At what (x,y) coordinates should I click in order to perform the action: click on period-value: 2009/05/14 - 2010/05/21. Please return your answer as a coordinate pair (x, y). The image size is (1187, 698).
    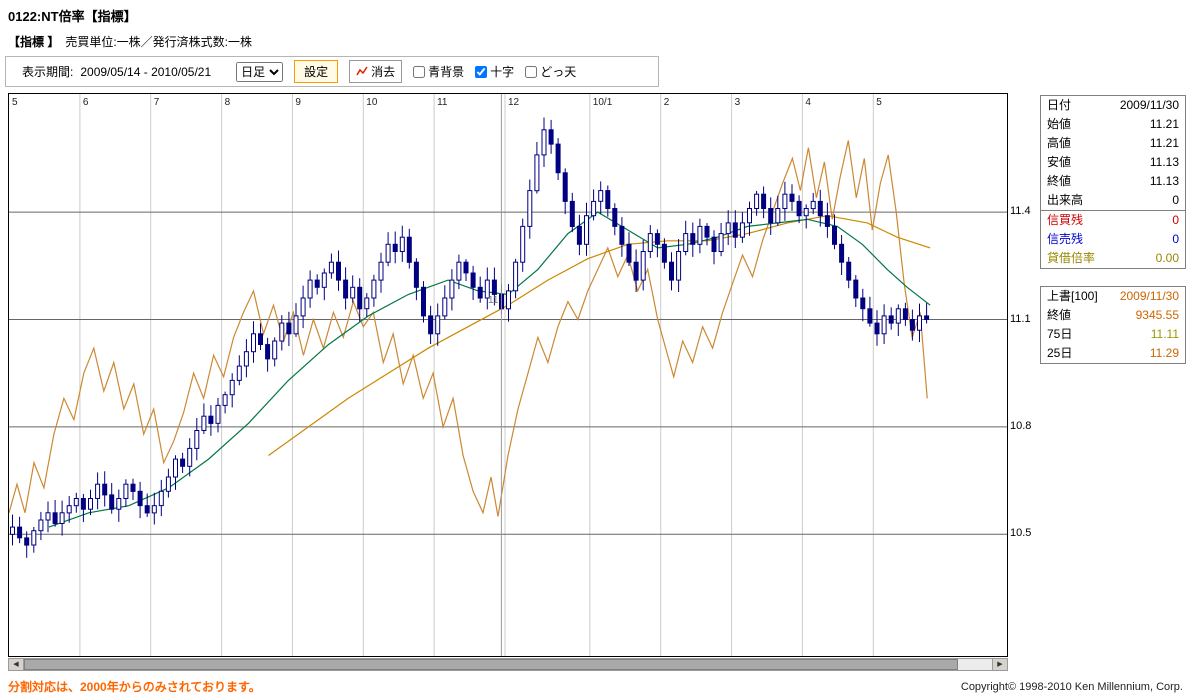
    Looking at the image, I should click on (146, 71).